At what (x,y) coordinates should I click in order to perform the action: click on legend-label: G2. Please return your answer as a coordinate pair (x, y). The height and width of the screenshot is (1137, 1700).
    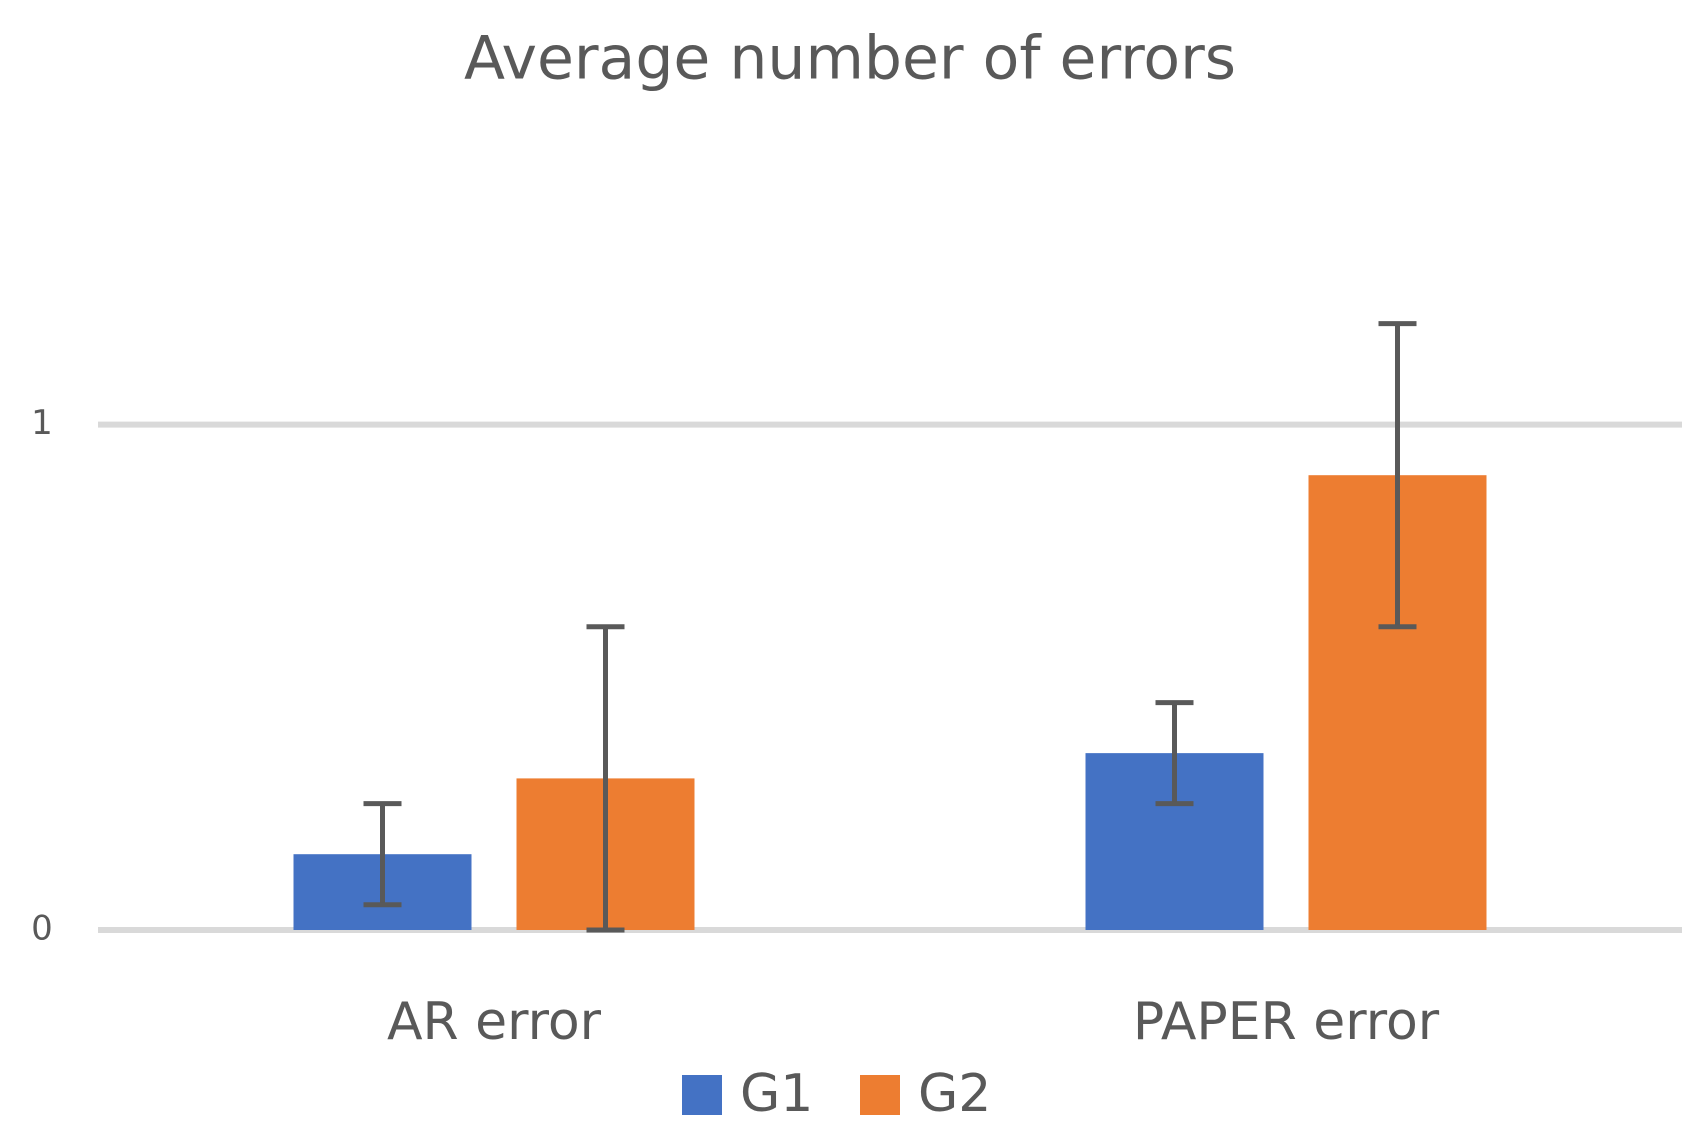
    Looking at the image, I should click on (954, 1094).